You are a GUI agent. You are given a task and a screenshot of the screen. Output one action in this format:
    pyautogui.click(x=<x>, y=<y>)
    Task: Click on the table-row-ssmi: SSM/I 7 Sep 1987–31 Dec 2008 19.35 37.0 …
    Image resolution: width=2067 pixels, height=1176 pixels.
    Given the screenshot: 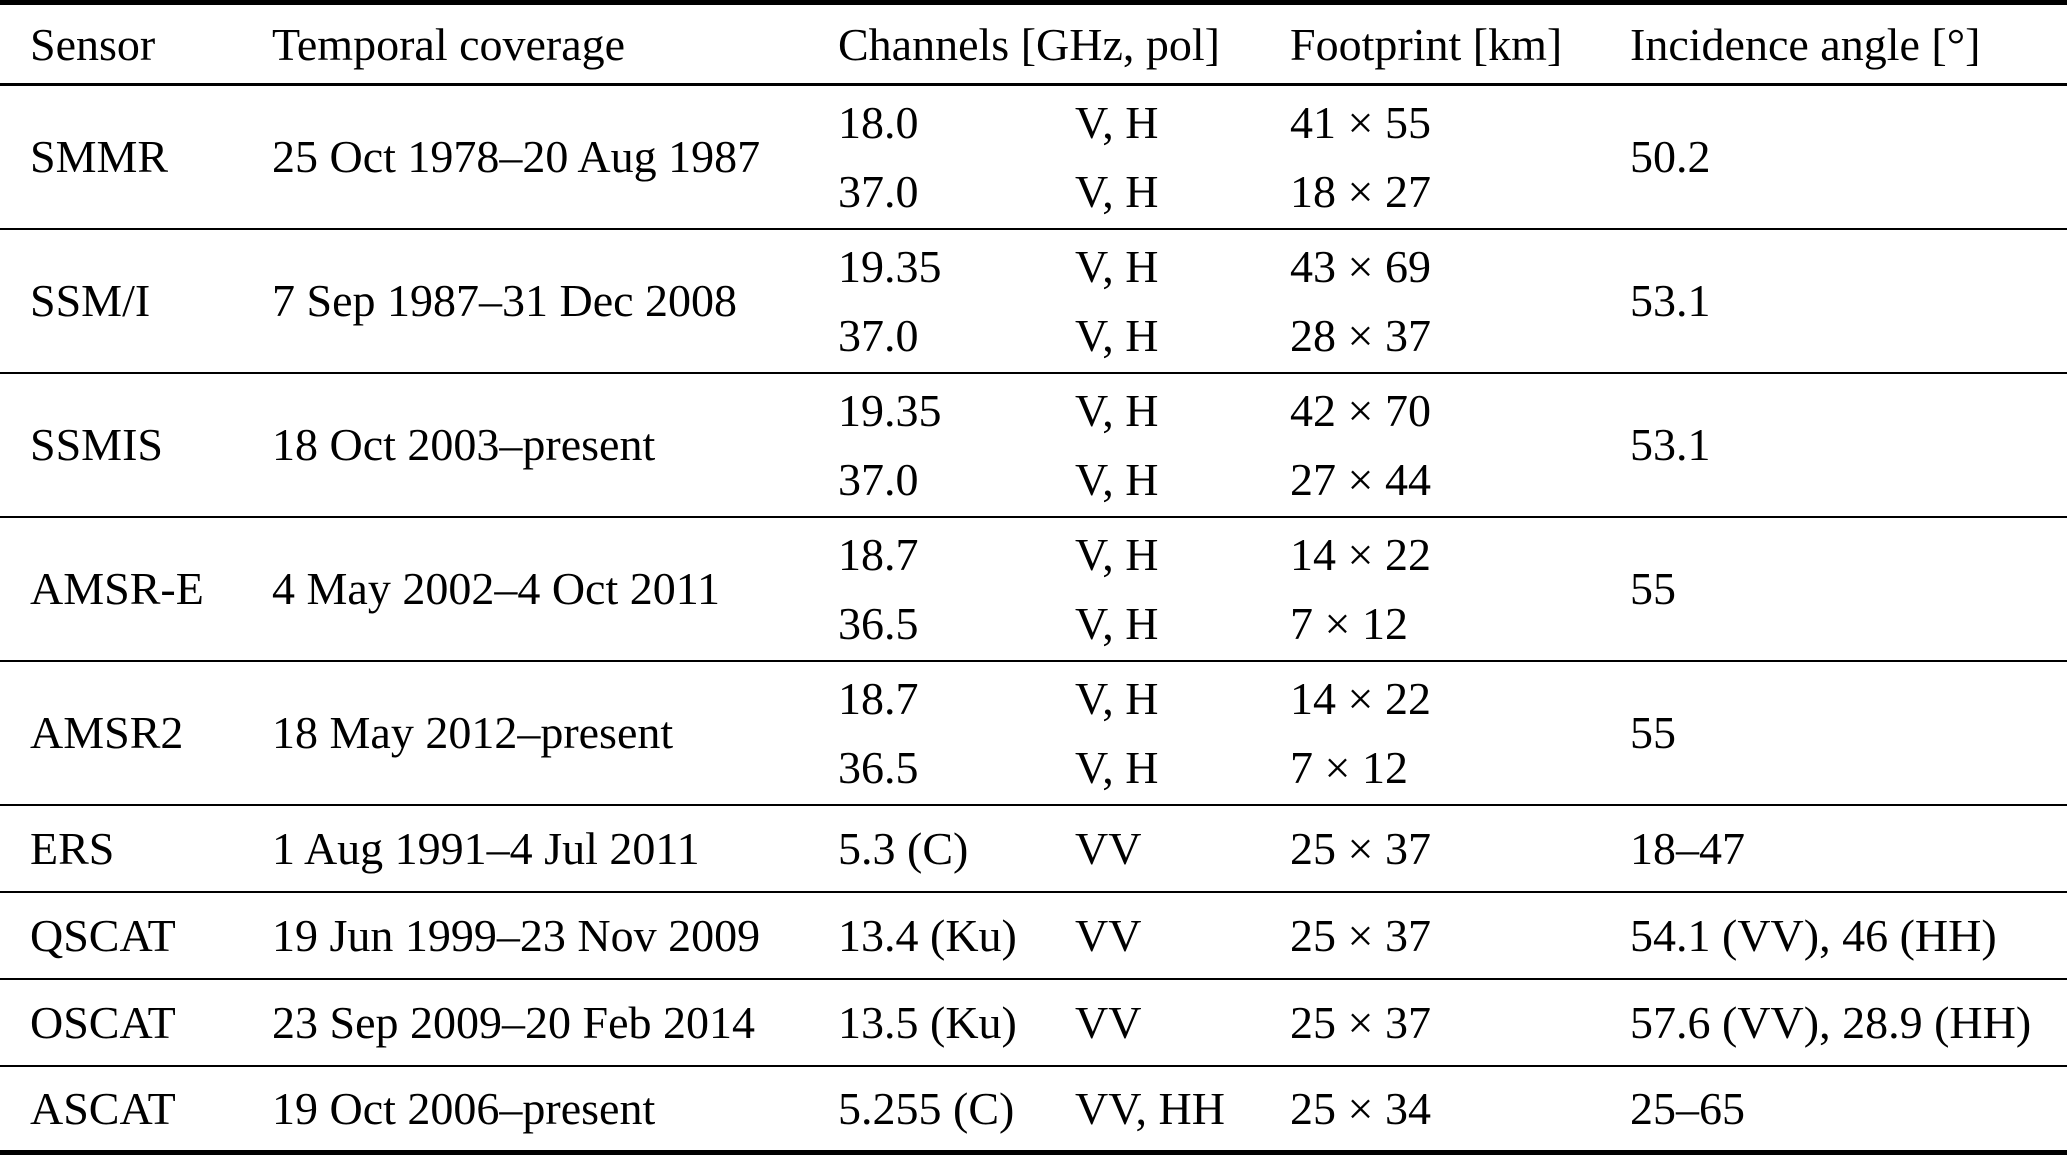 What is the action you would take?
    pyautogui.click(x=1033, y=301)
    